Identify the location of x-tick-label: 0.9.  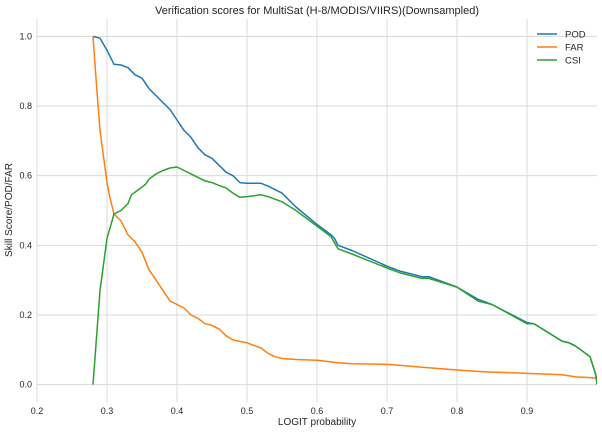
(527, 411).